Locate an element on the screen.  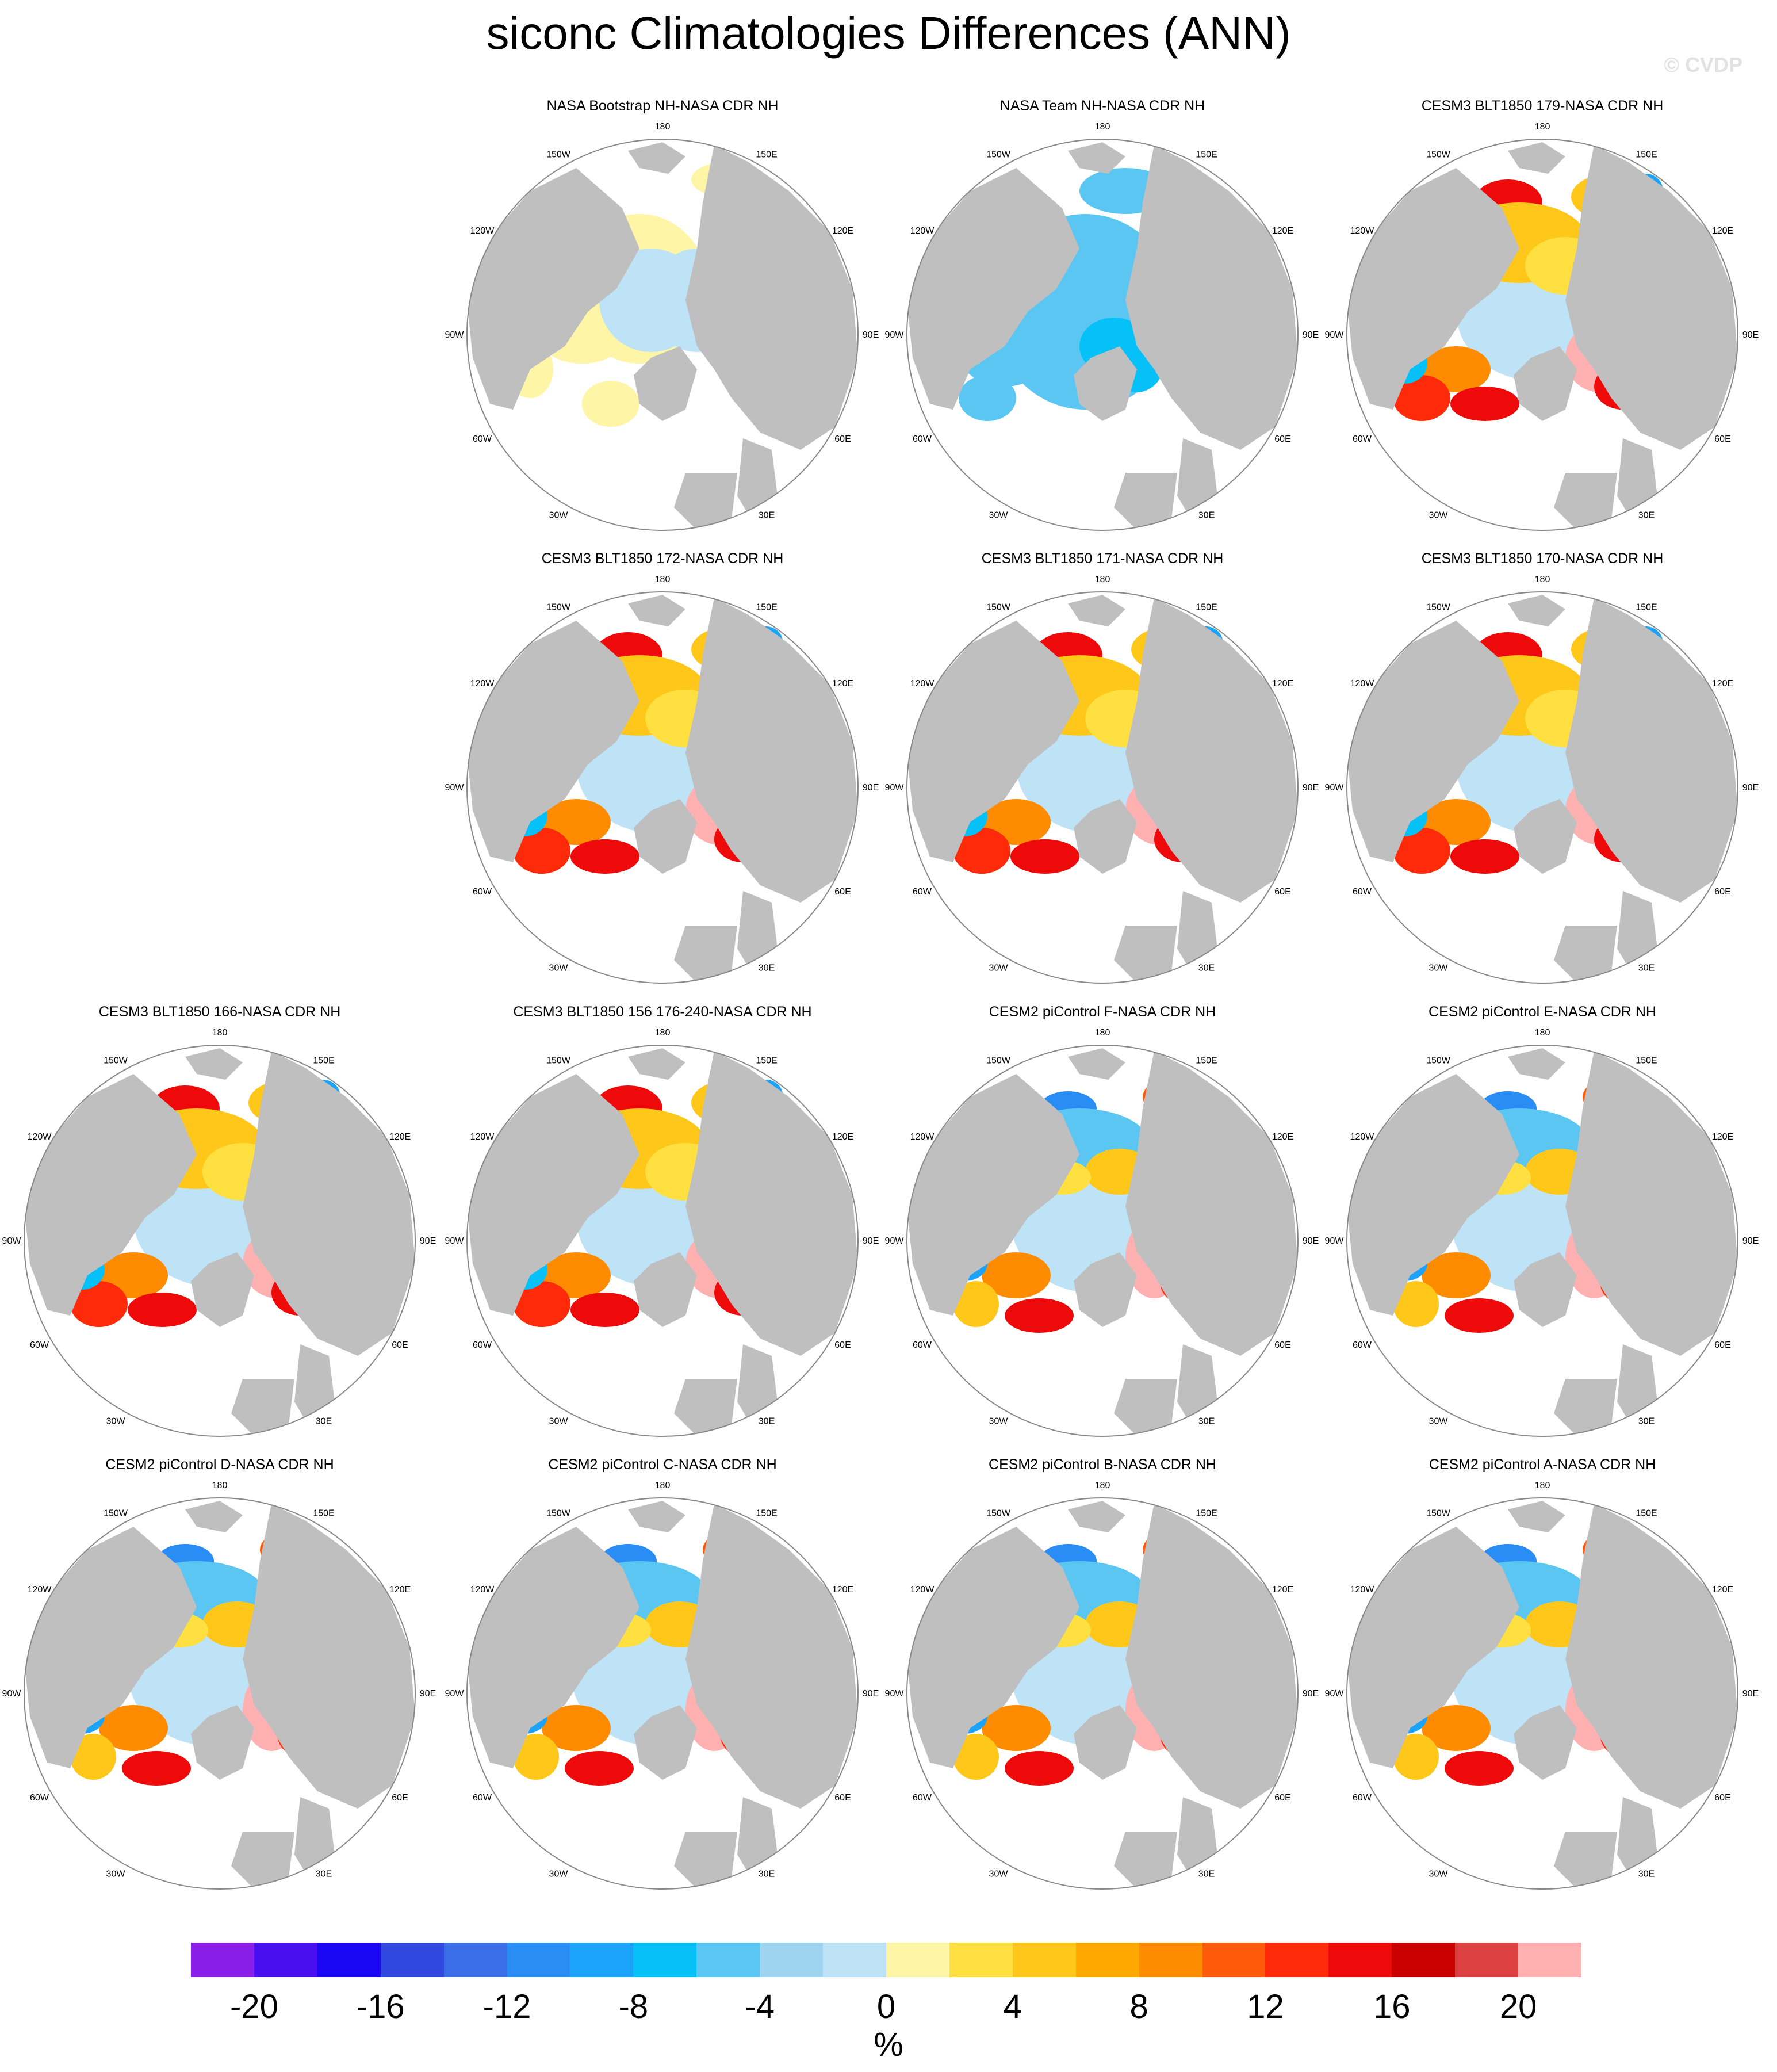
panel-title: CESM3 BLT1850 179-NASA CDR NH is located at coordinates (1542, 106).